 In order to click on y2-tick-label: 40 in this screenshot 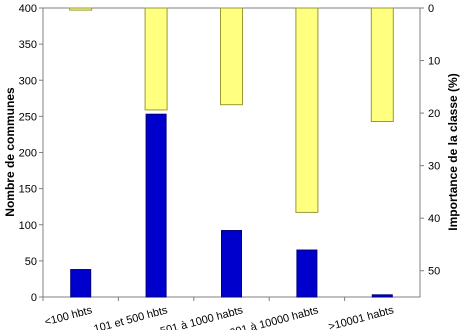, I will do `click(434, 219)`.